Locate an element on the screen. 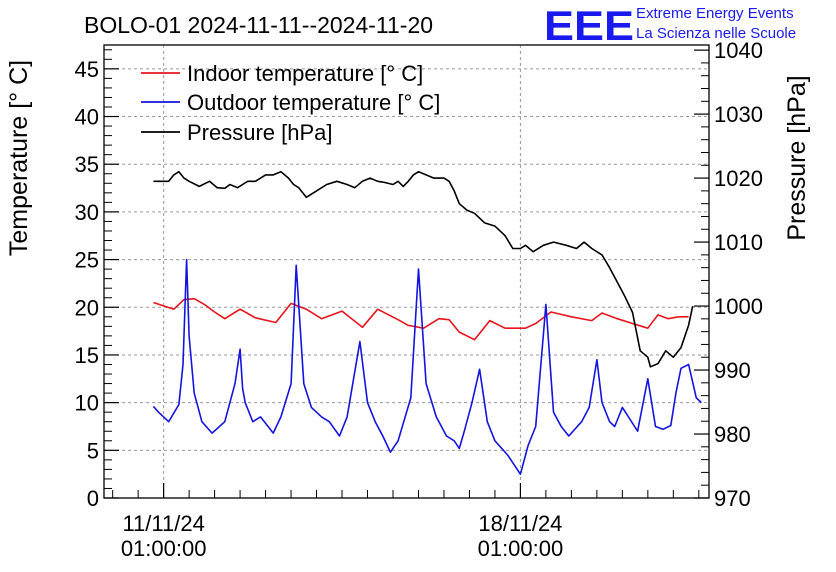  y-left-tick-label: 10 is located at coordinates (87, 403).